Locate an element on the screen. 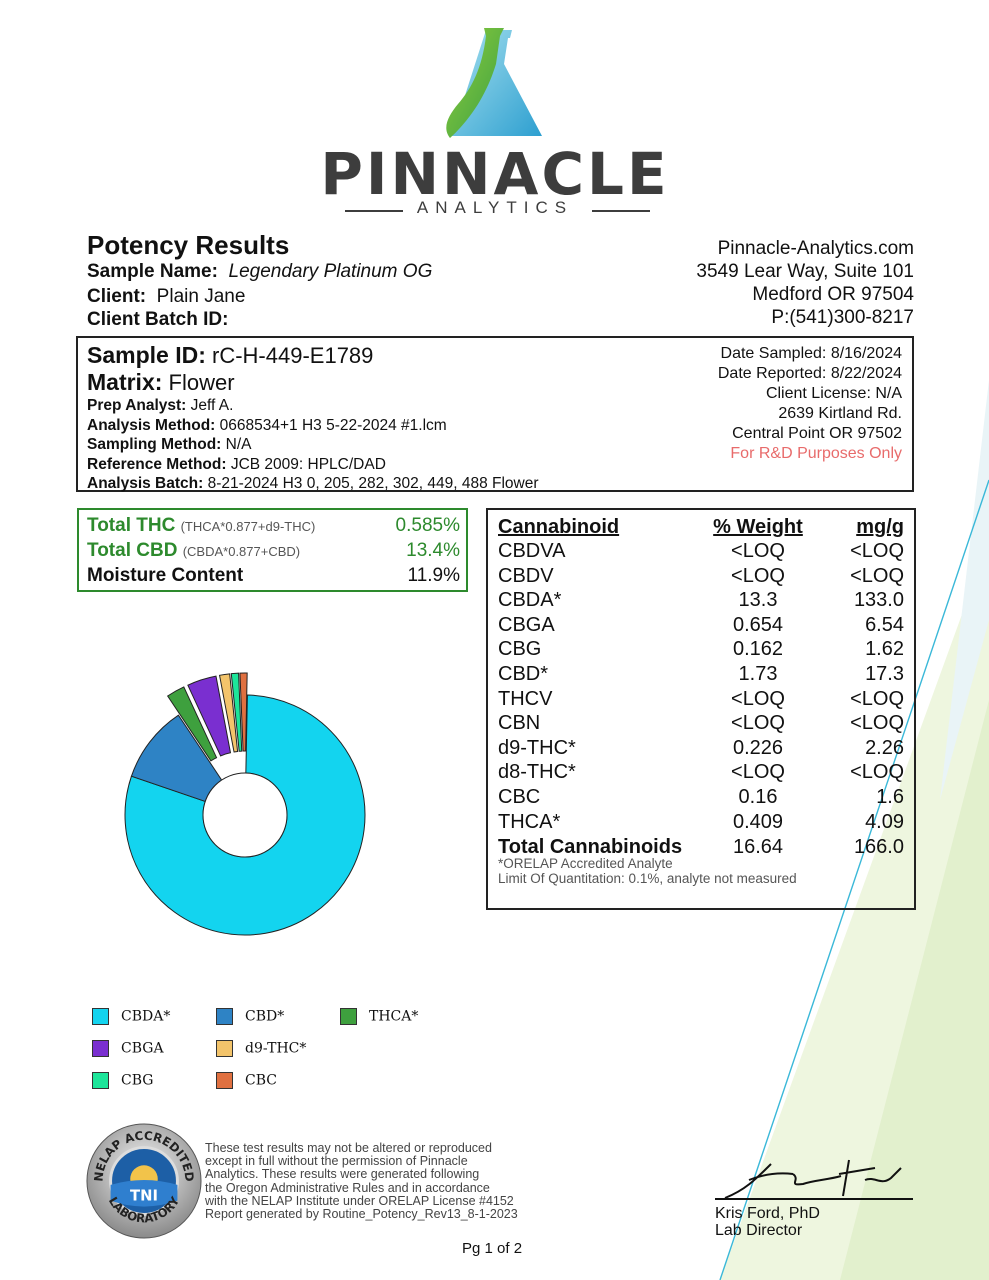 The width and height of the screenshot is (989, 1280). total-cannabinoids-weight: 16.64 is located at coordinates (758, 847).